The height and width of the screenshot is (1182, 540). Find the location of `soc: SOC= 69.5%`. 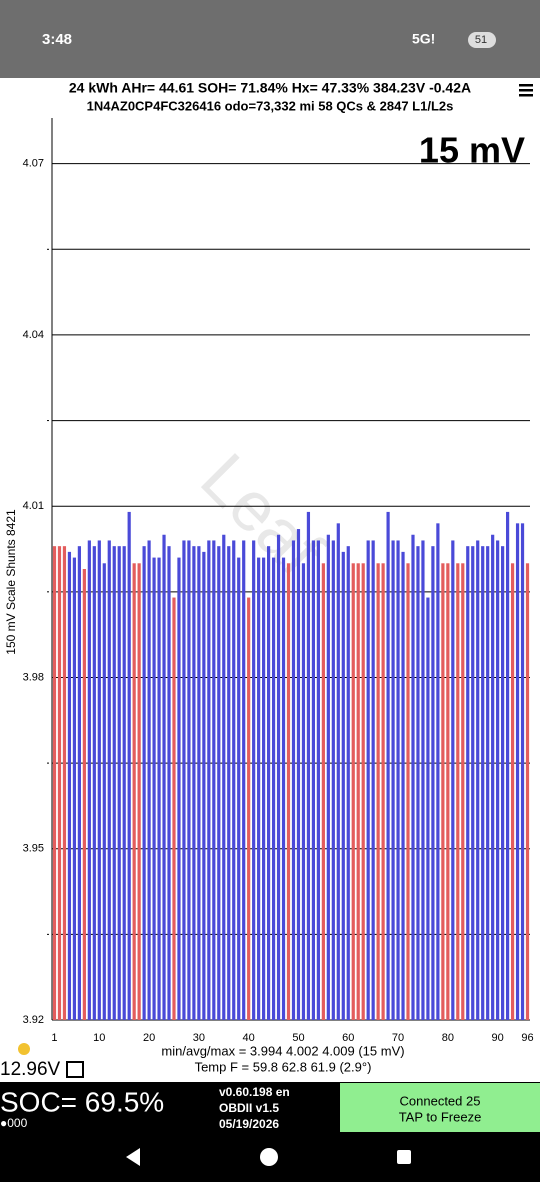

soc: SOC= 69.5% is located at coordinates (82, 1101).